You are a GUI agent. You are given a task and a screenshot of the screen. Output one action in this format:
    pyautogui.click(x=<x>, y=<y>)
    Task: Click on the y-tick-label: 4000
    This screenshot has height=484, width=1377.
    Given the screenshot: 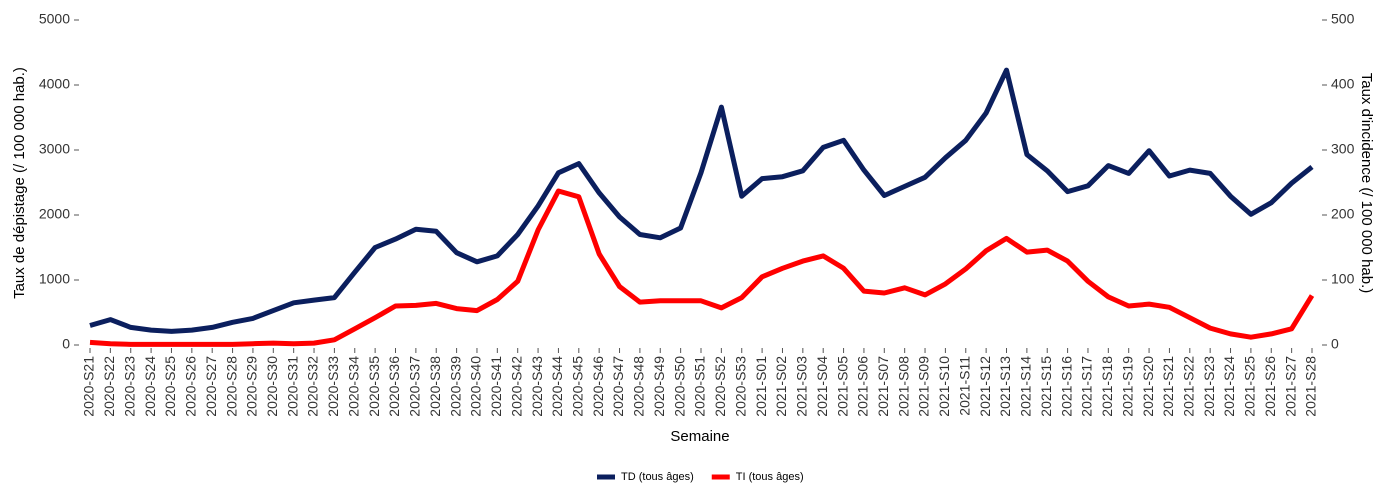 What is the action you would take?
    pyautogui.click(x=54, y=84)
    